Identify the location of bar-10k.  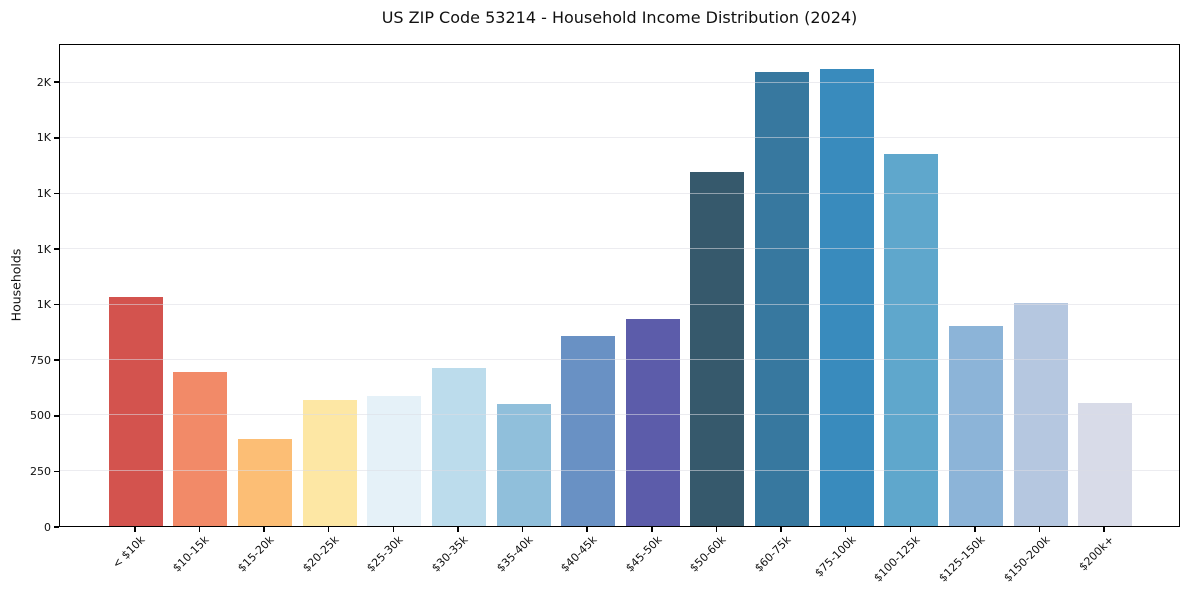
(135, 411).